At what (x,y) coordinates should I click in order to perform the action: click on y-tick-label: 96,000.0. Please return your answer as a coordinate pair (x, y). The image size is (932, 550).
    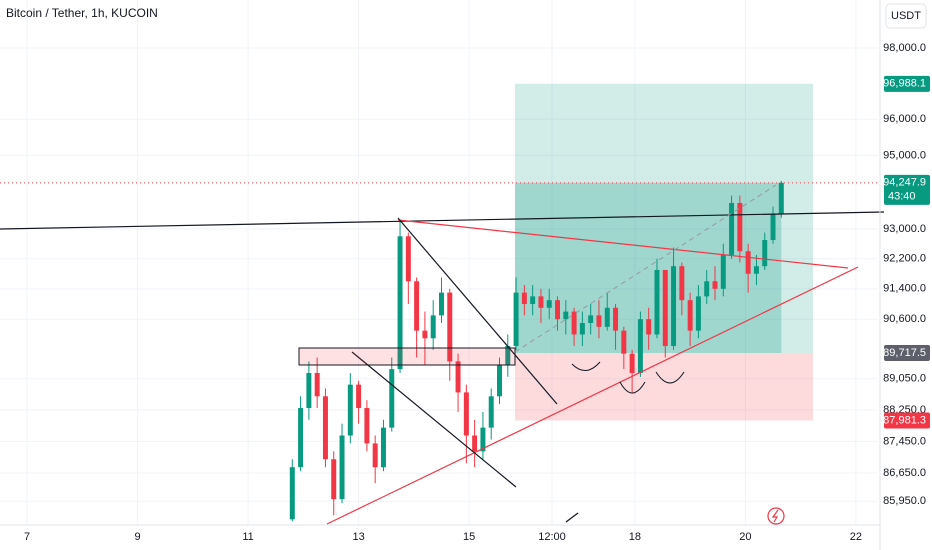
    Looking at the image, I should click on (904, 119).